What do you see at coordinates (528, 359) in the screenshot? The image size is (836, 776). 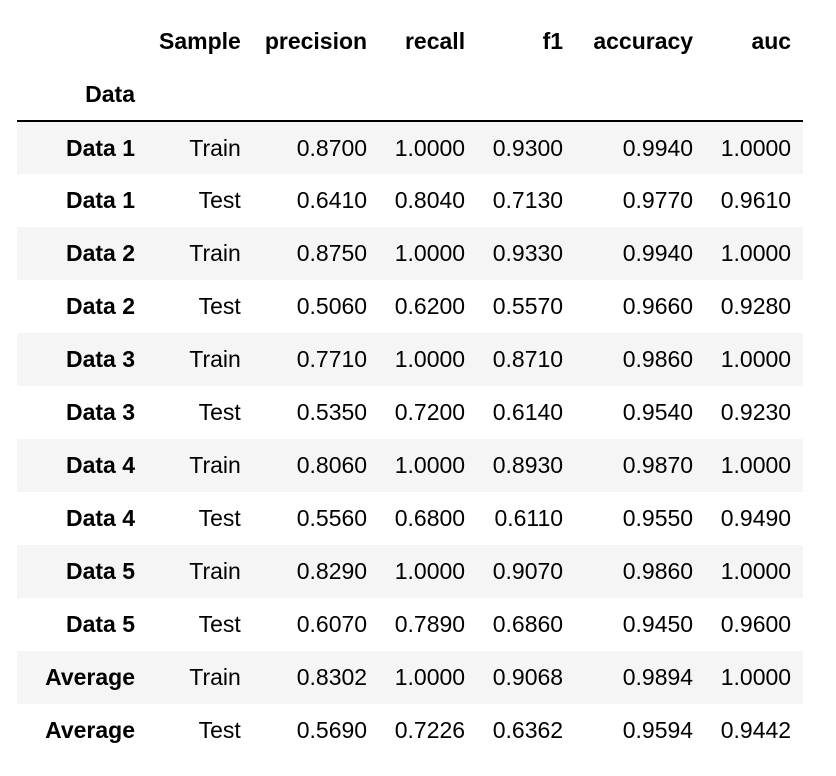 I see `table-cell: 0.8710` at bounding box center [528, 359].